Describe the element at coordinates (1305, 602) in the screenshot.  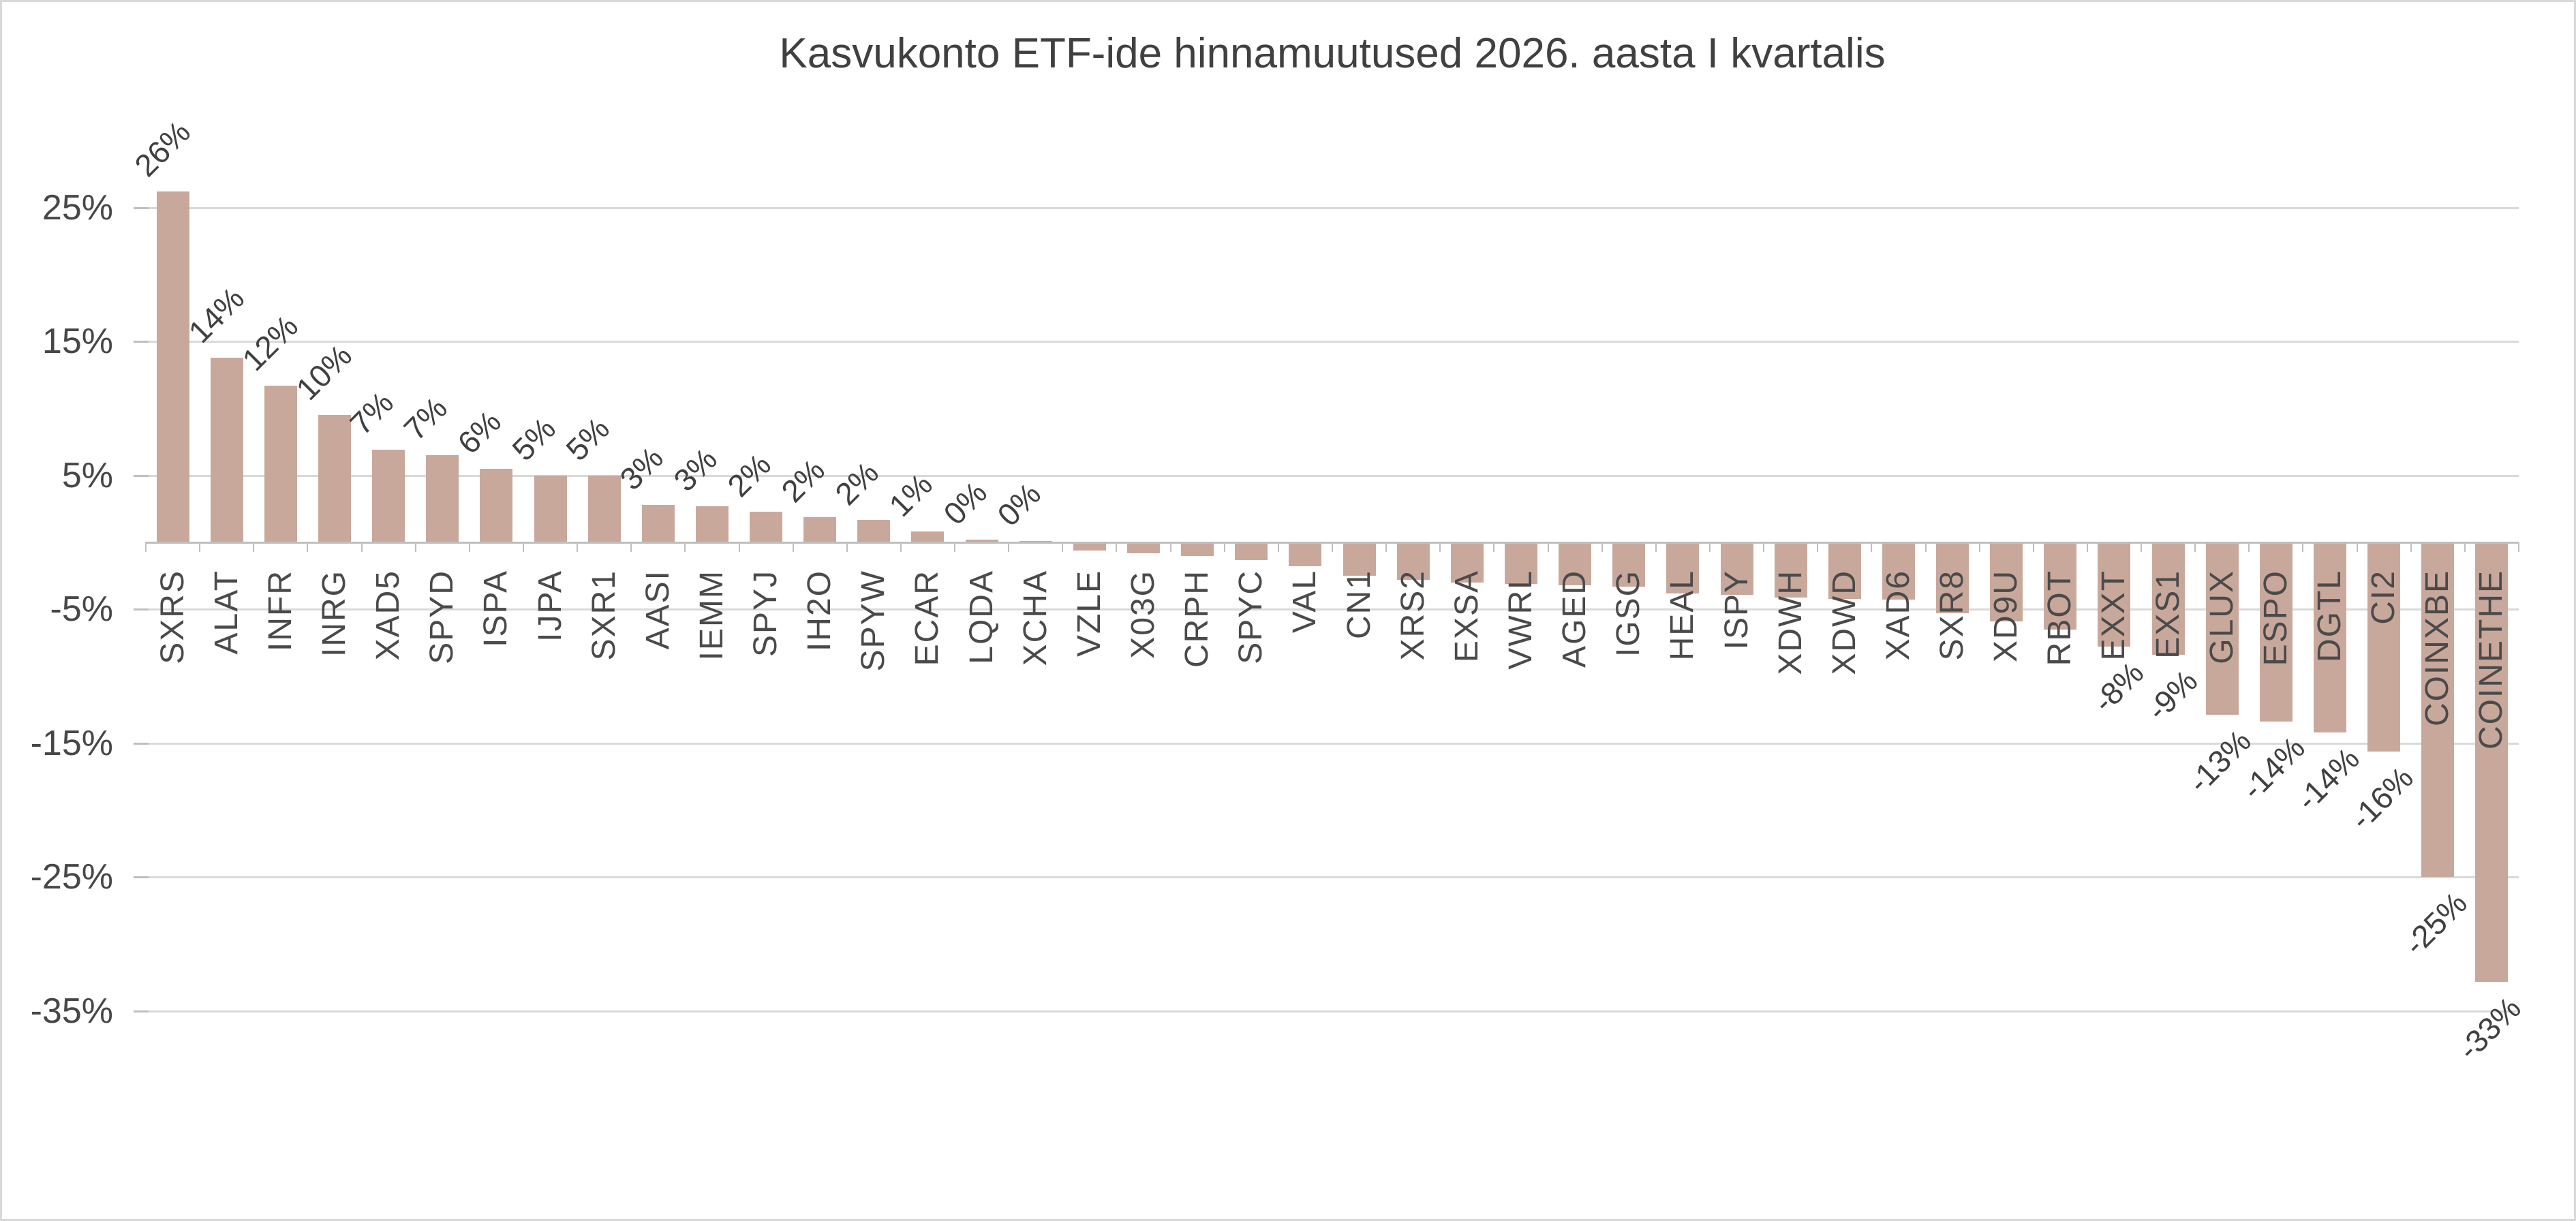
I see `category-label: VAL` at that location.